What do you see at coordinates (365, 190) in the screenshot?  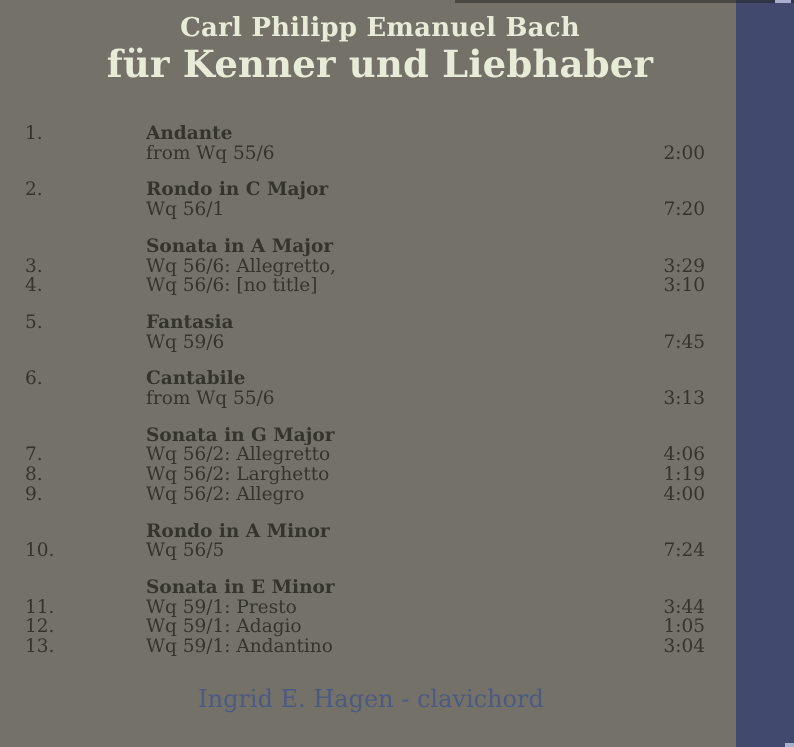 I see `track-line: 2. Rondo in C Major` at bounding box center [365, 190].